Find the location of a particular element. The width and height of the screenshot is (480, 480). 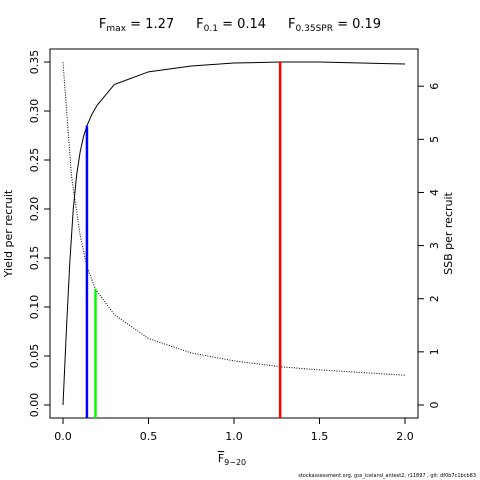

y2-tick-label: 0 is located at coordinates (434, 404).